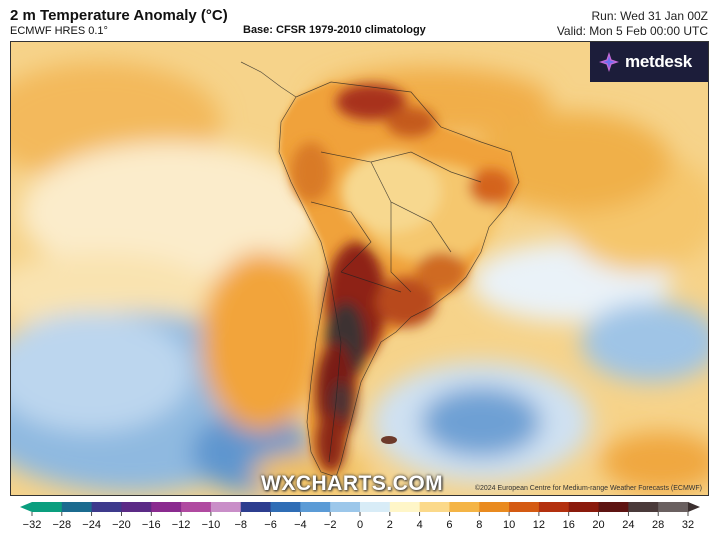 The image size is (720, 540). What do you see at coordinates (91, 525) in the screenshot?
I see `colorbar-tick-label: −24` at bounding box center [91, 525].